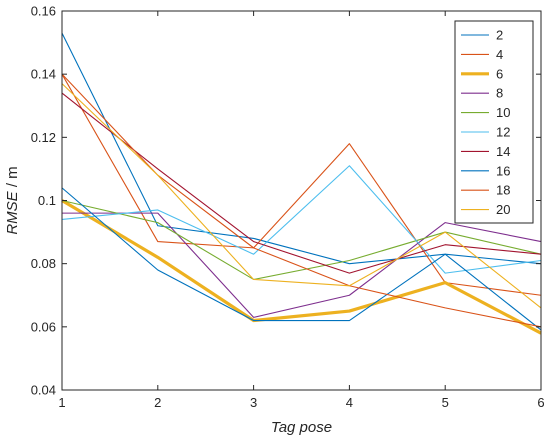 The image size is (550, 440). I want to click on legend-label: 18, so click(503, 190).